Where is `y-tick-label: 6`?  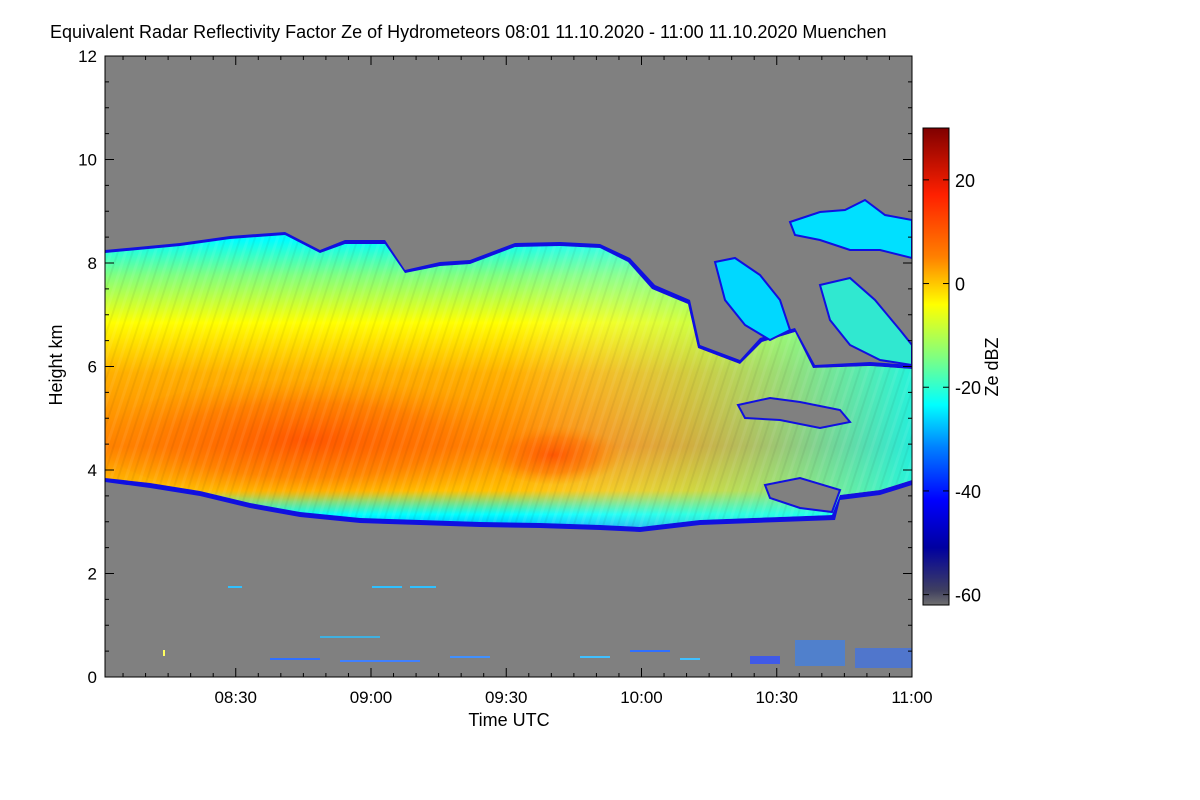
y-tick-label: 6 is located at coordinates (92, 367).